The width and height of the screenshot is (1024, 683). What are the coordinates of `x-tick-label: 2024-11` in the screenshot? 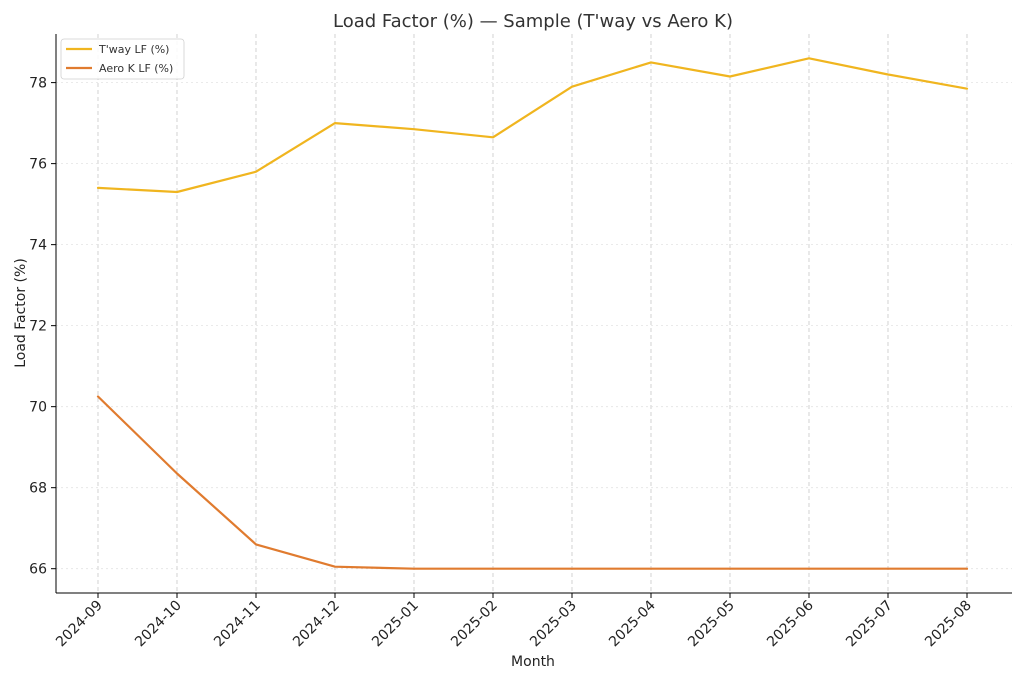 It's located at (237, 624).